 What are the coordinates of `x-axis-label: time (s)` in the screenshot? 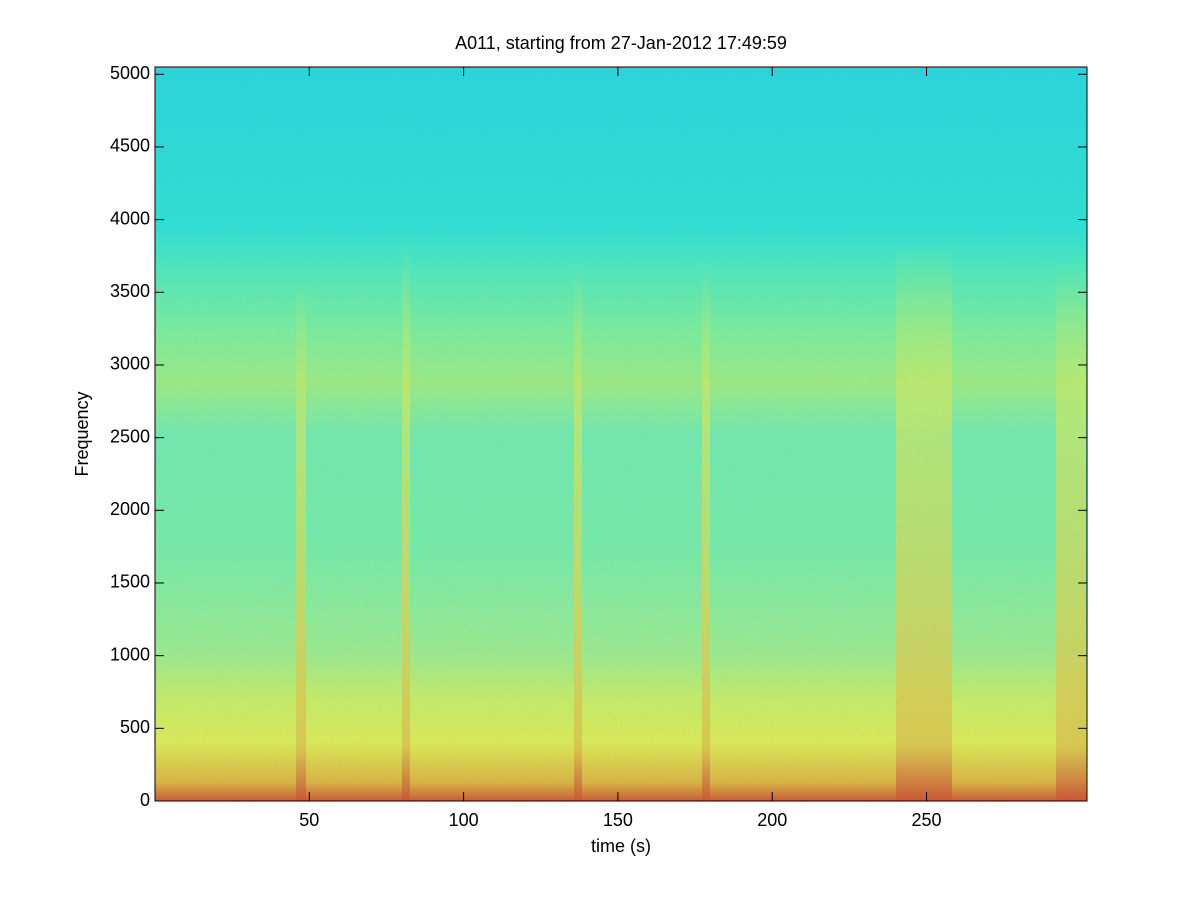 It's located at (621, 846).